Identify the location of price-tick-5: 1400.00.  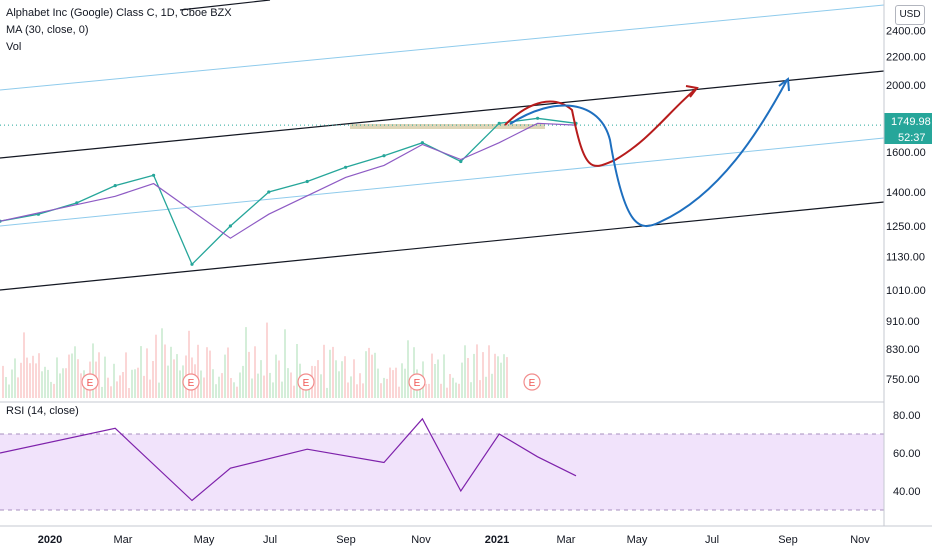
(906, 193).